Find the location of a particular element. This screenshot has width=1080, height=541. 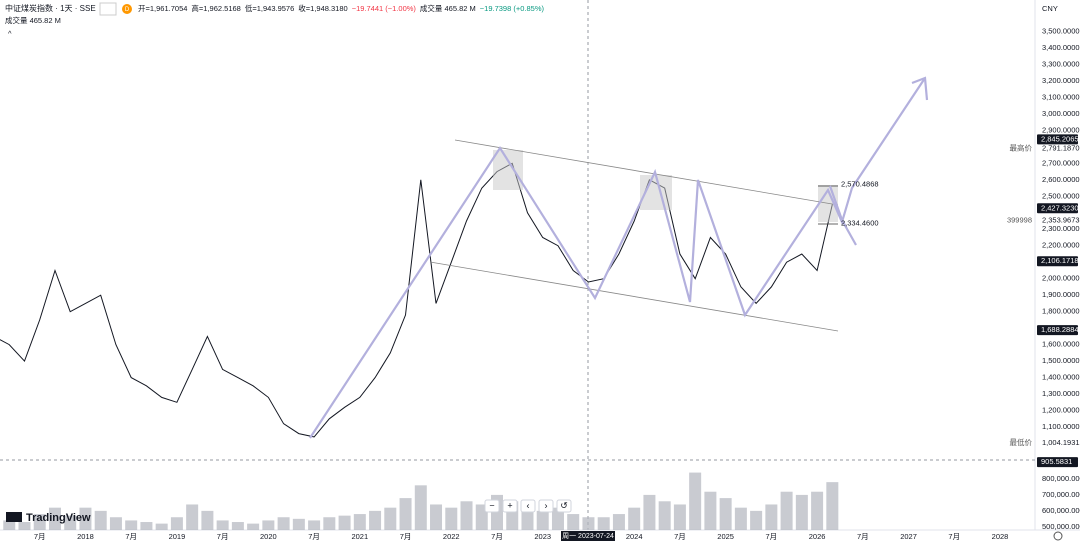

volume-tick-label: 700,000.0000 is located at coordinates (1061, 494).